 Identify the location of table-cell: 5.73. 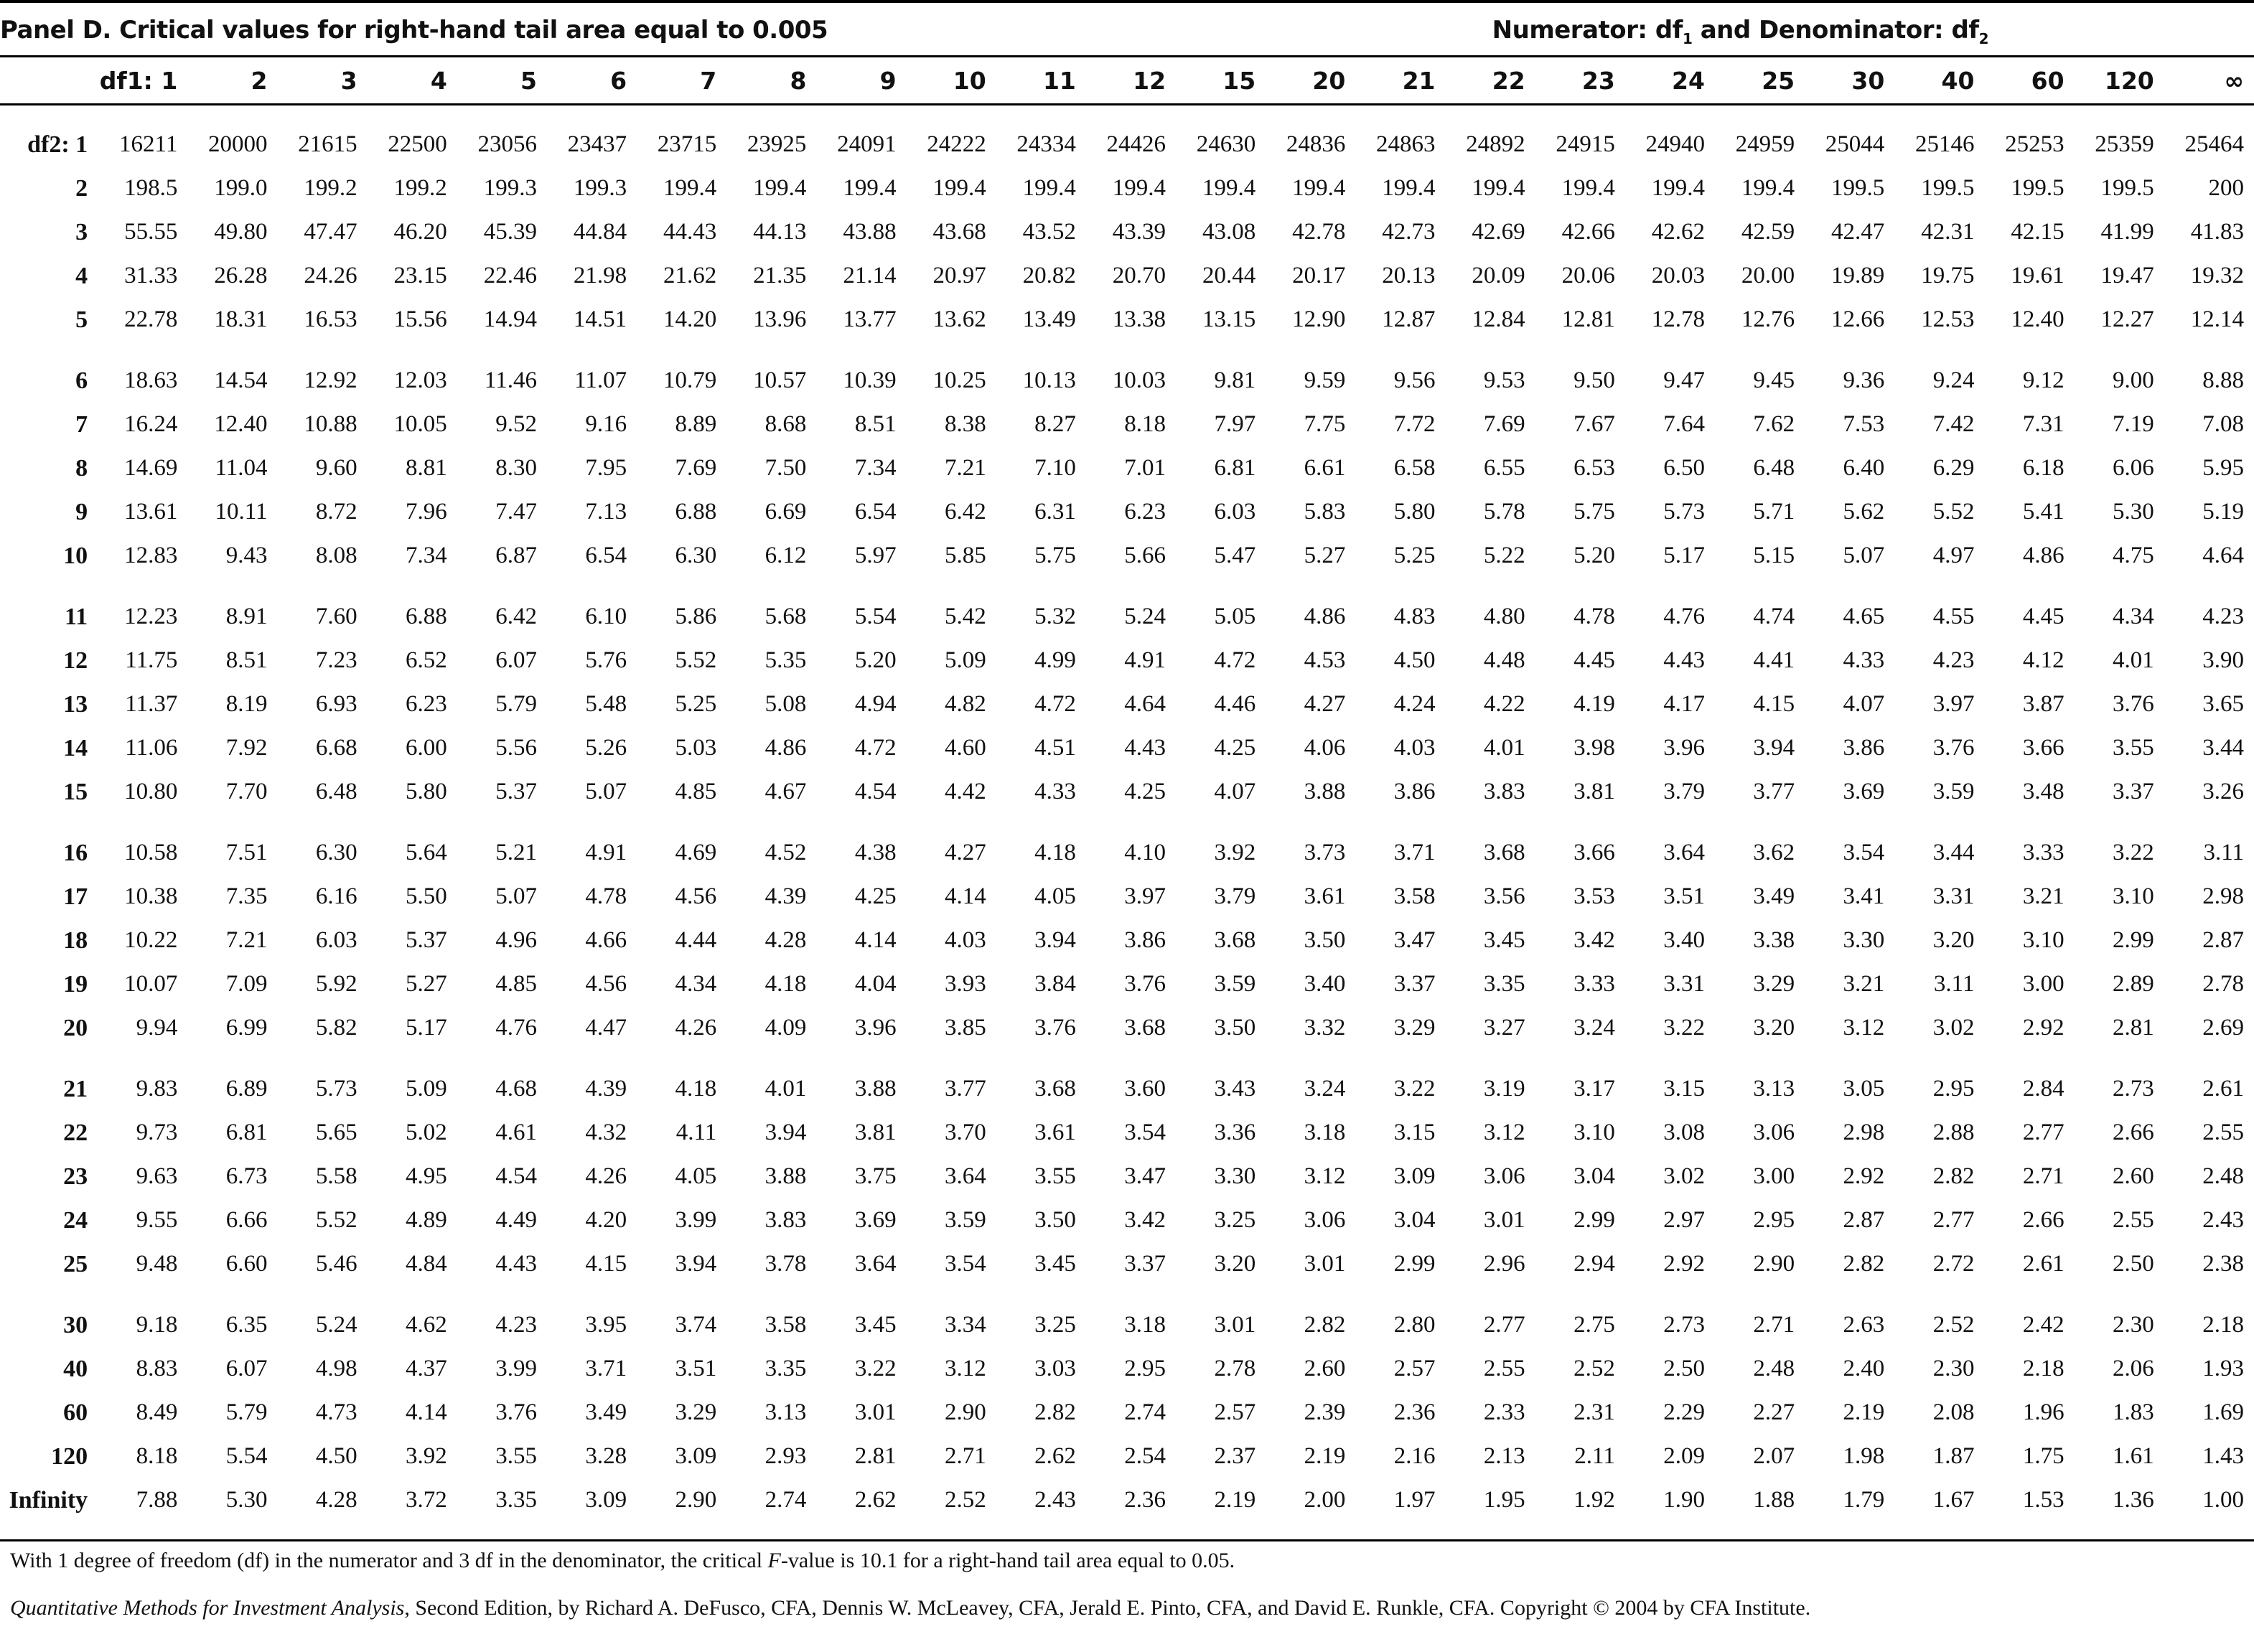
(1684, 512).